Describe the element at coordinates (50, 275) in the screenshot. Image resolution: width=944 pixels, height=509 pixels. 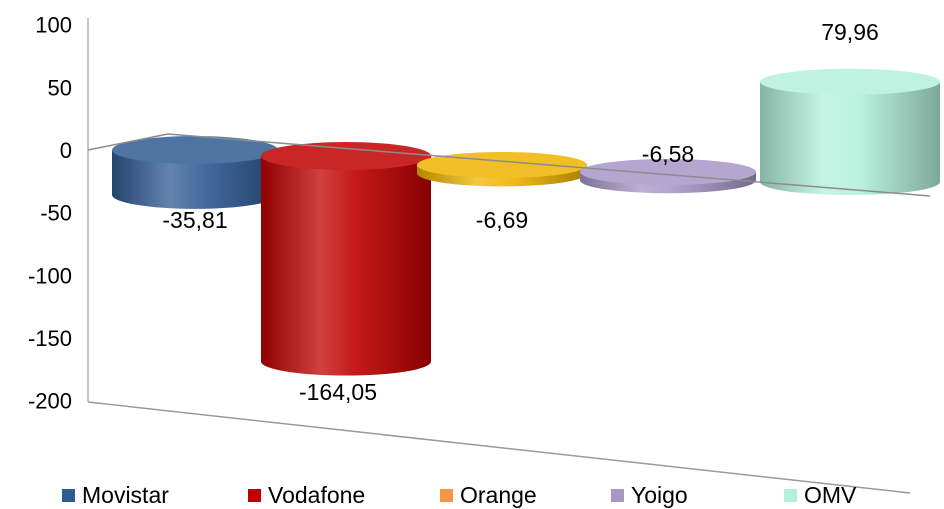
I see `y-tick-label: -100` at that location.